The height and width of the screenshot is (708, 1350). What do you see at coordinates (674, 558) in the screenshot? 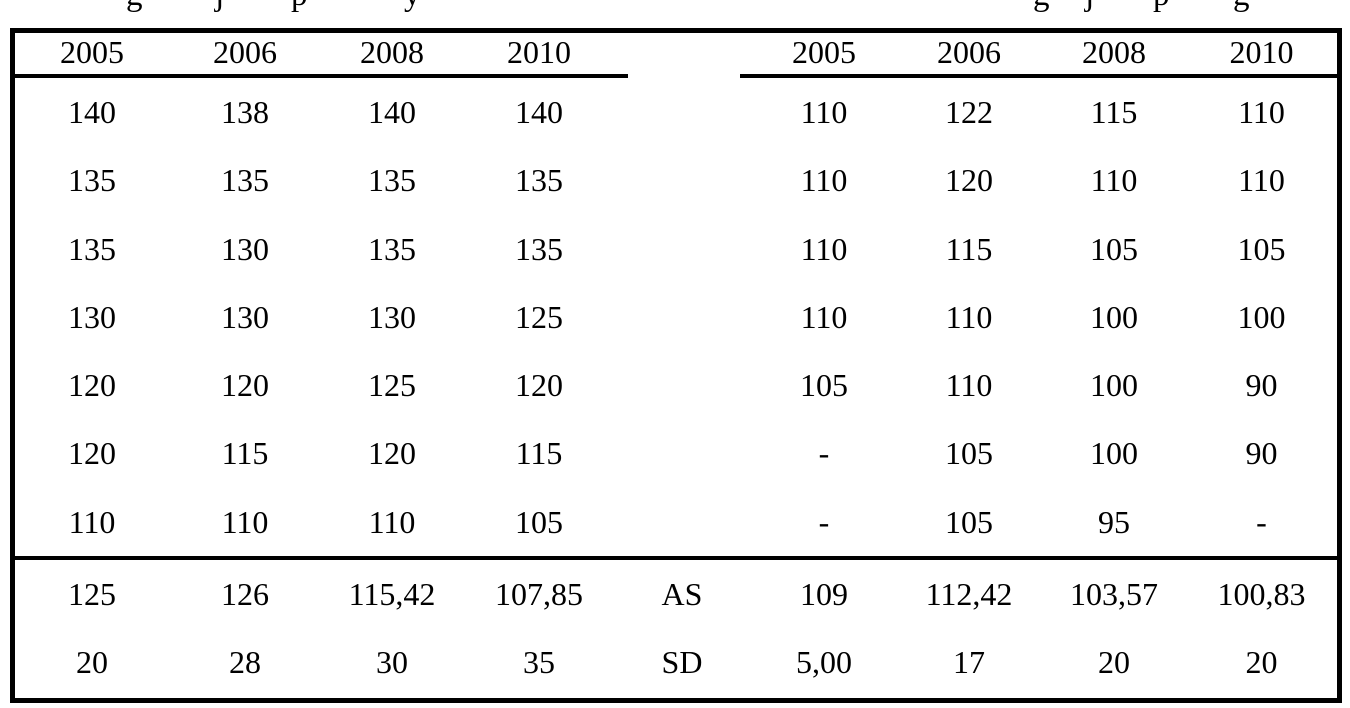
I see `summary-separator-line` at bounding box center [674, 558].